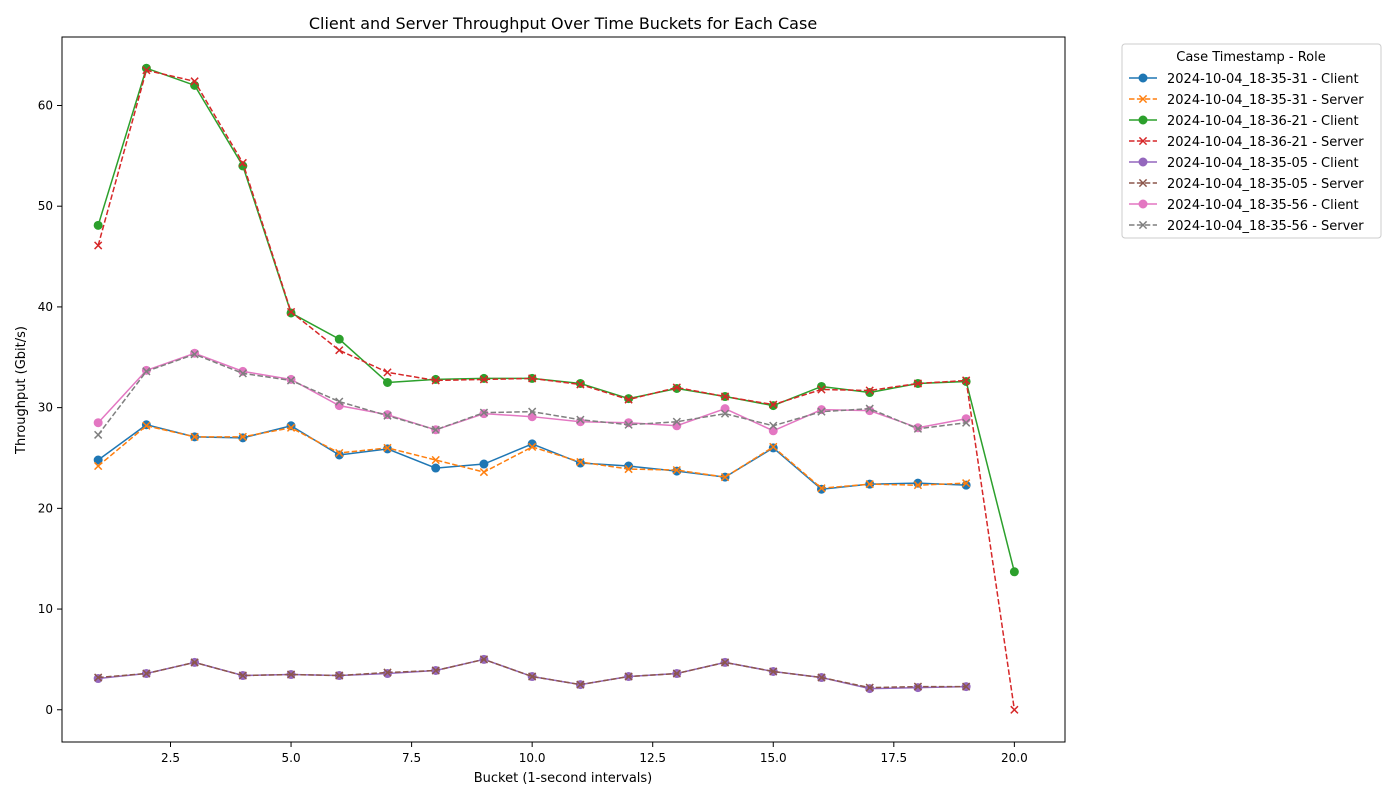  What do you see at coordinates (45, 206) in the screenshot?
I see `y-tick-label: 50` at bounding box center [45, 206].